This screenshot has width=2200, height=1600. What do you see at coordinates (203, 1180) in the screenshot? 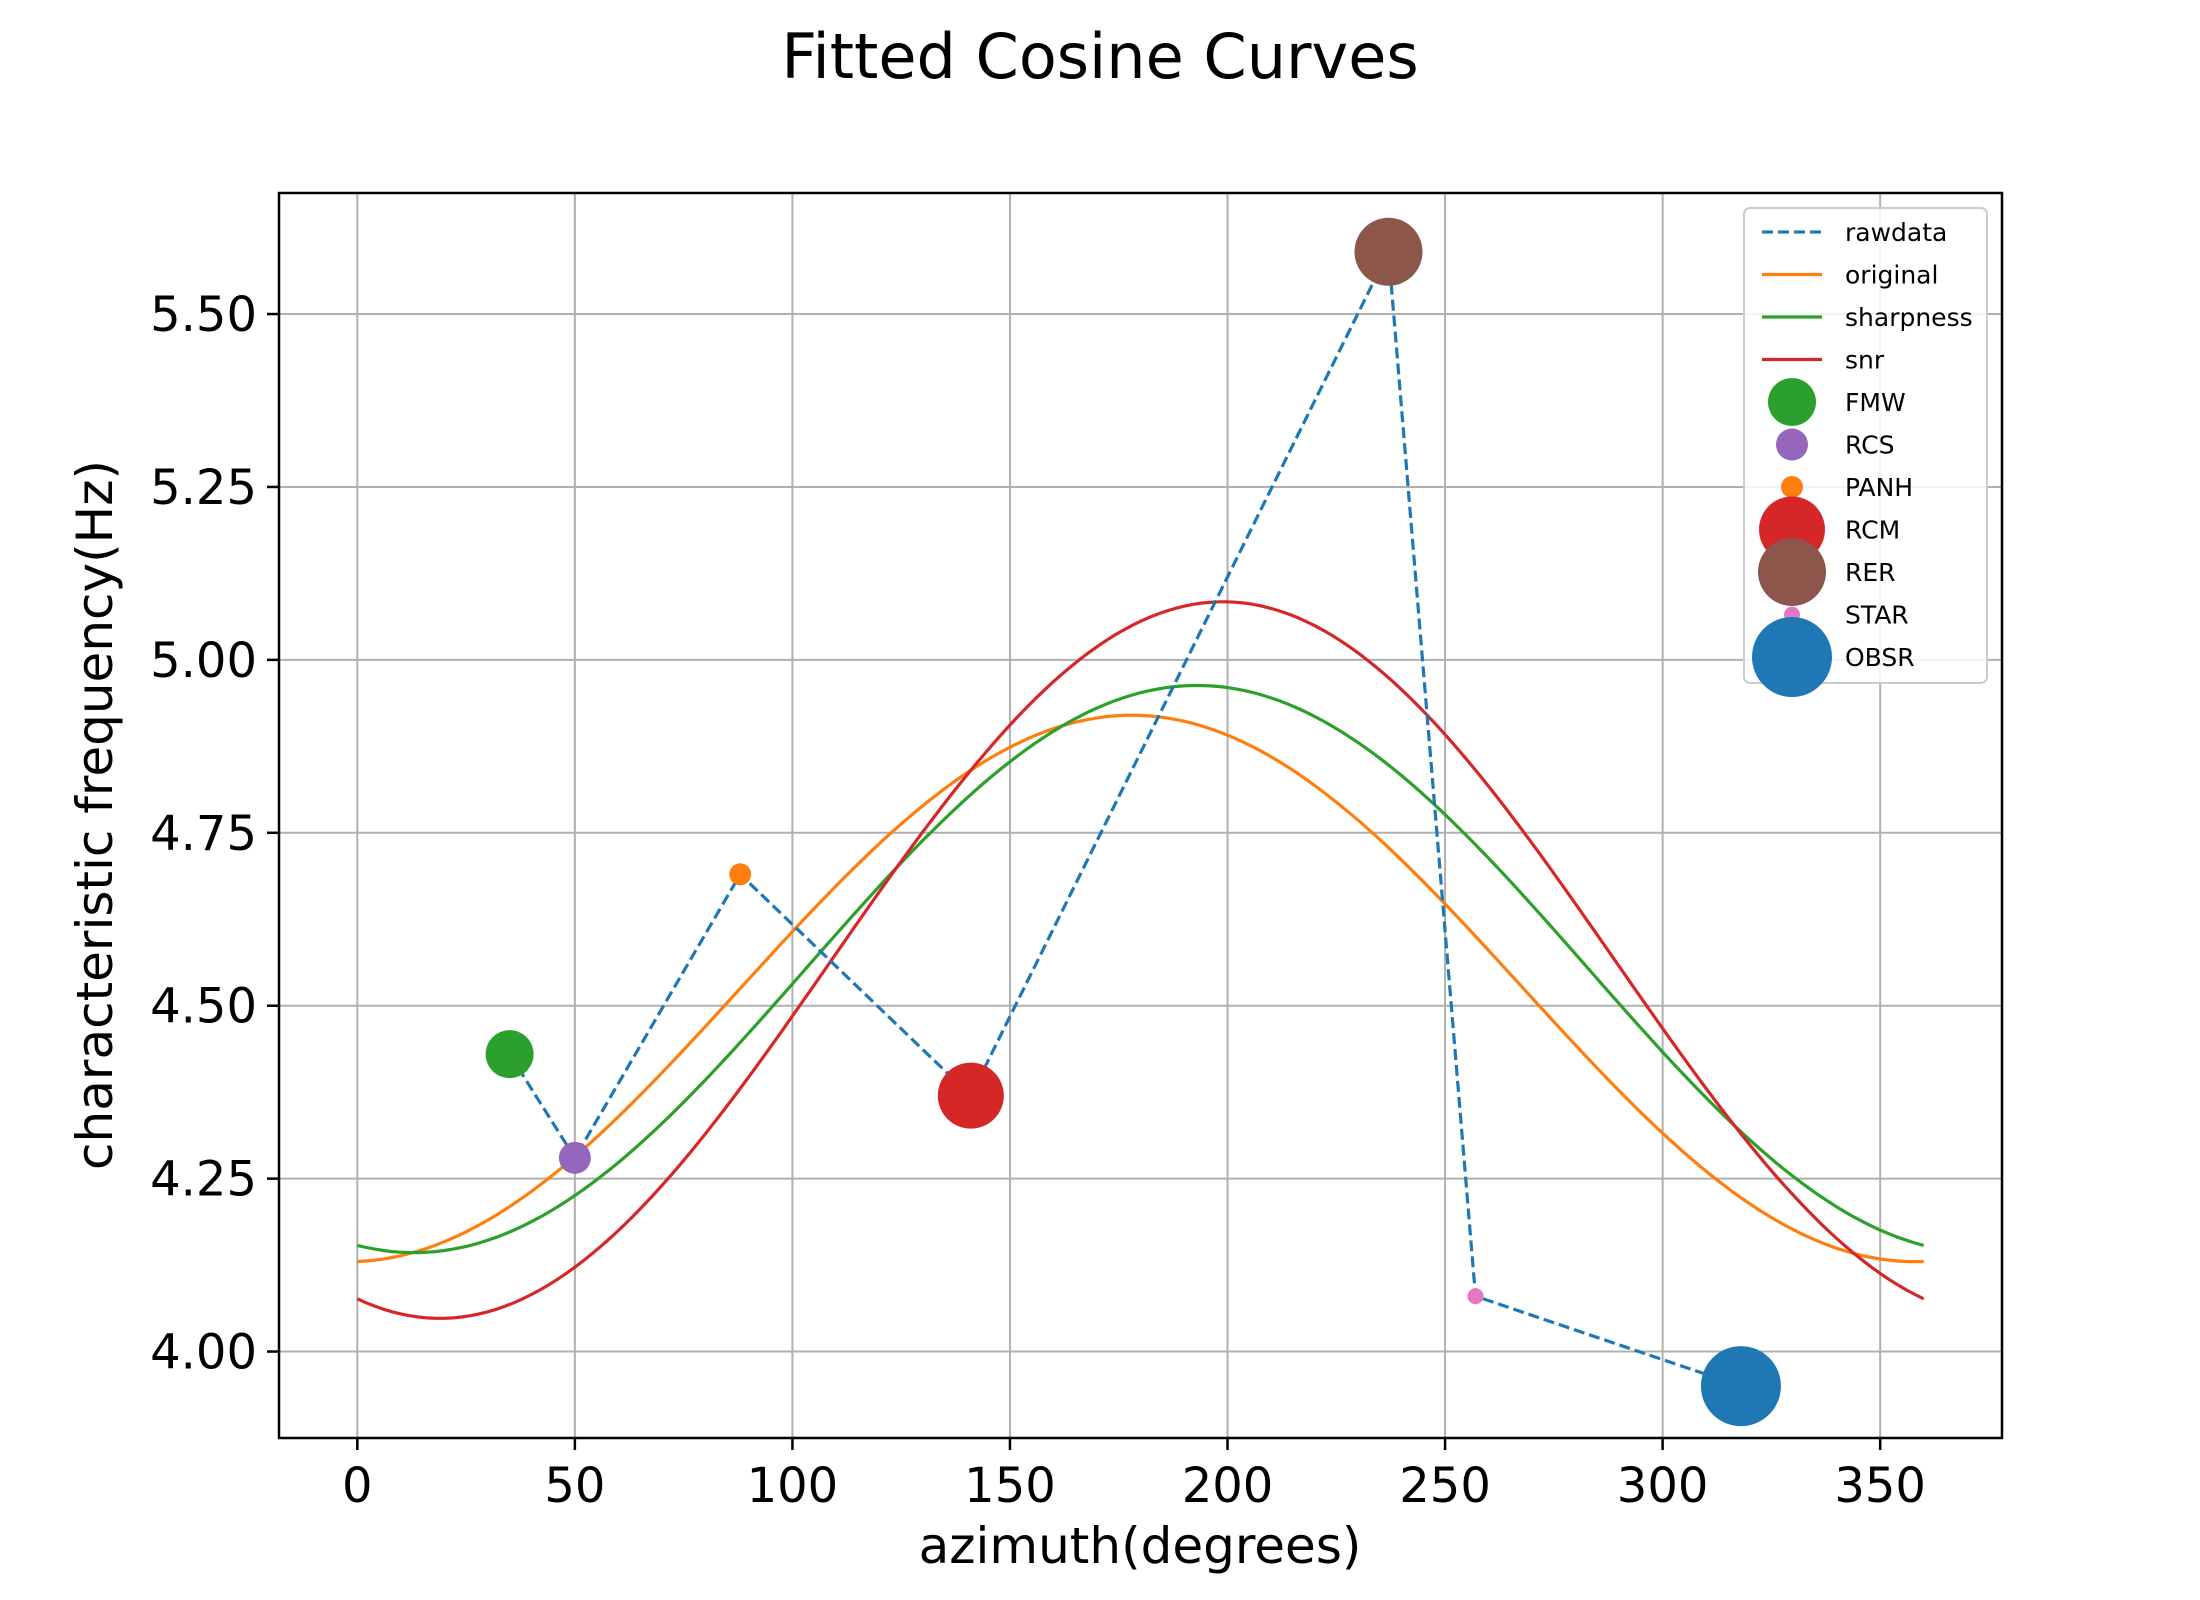
I see `y-tick-label: 4.25` at bounding box center [203, 1180].